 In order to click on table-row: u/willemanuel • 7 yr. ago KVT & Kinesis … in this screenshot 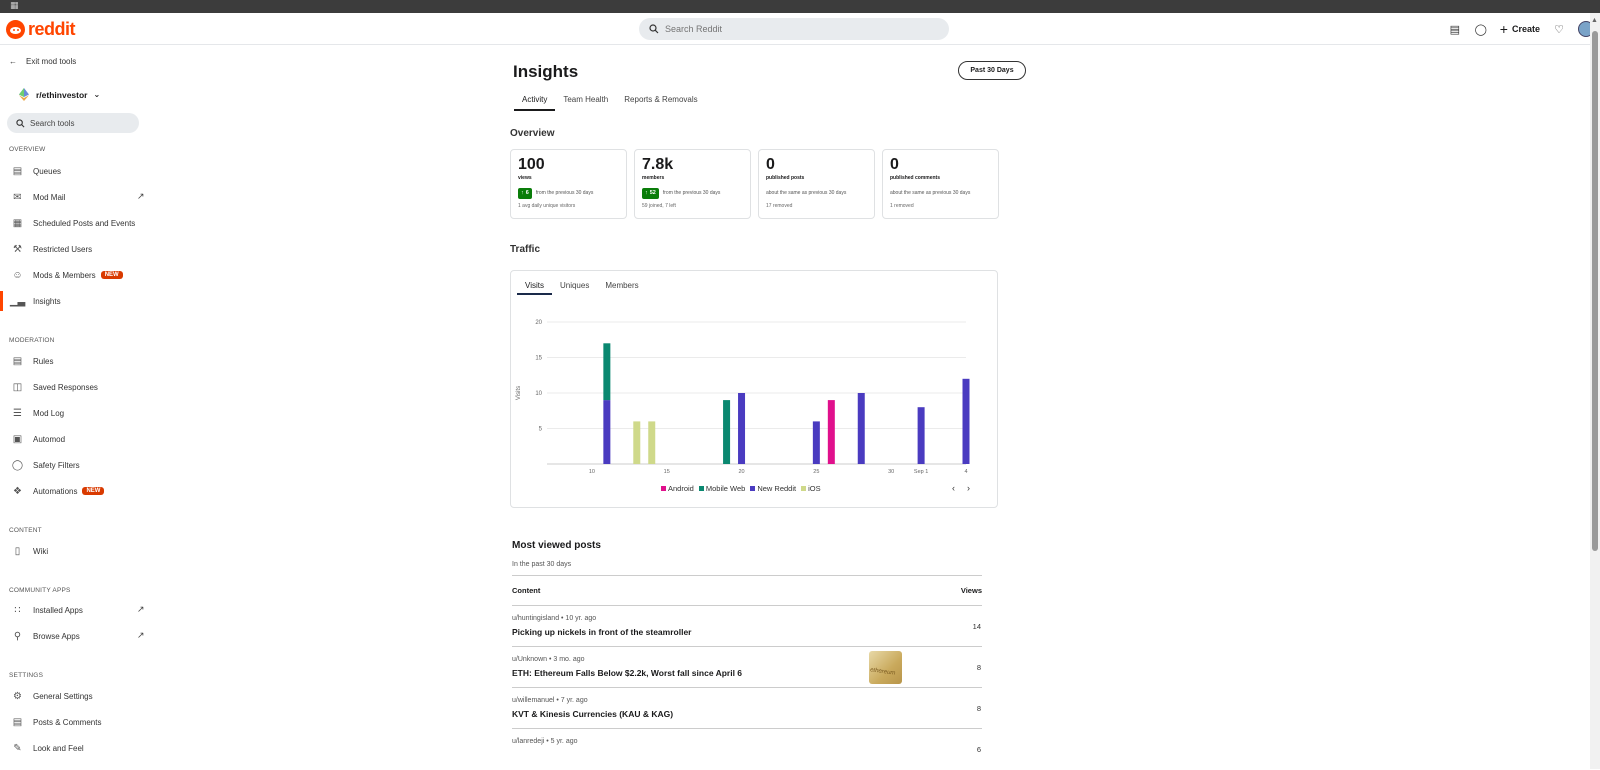, I will do `click(747, 708)`.